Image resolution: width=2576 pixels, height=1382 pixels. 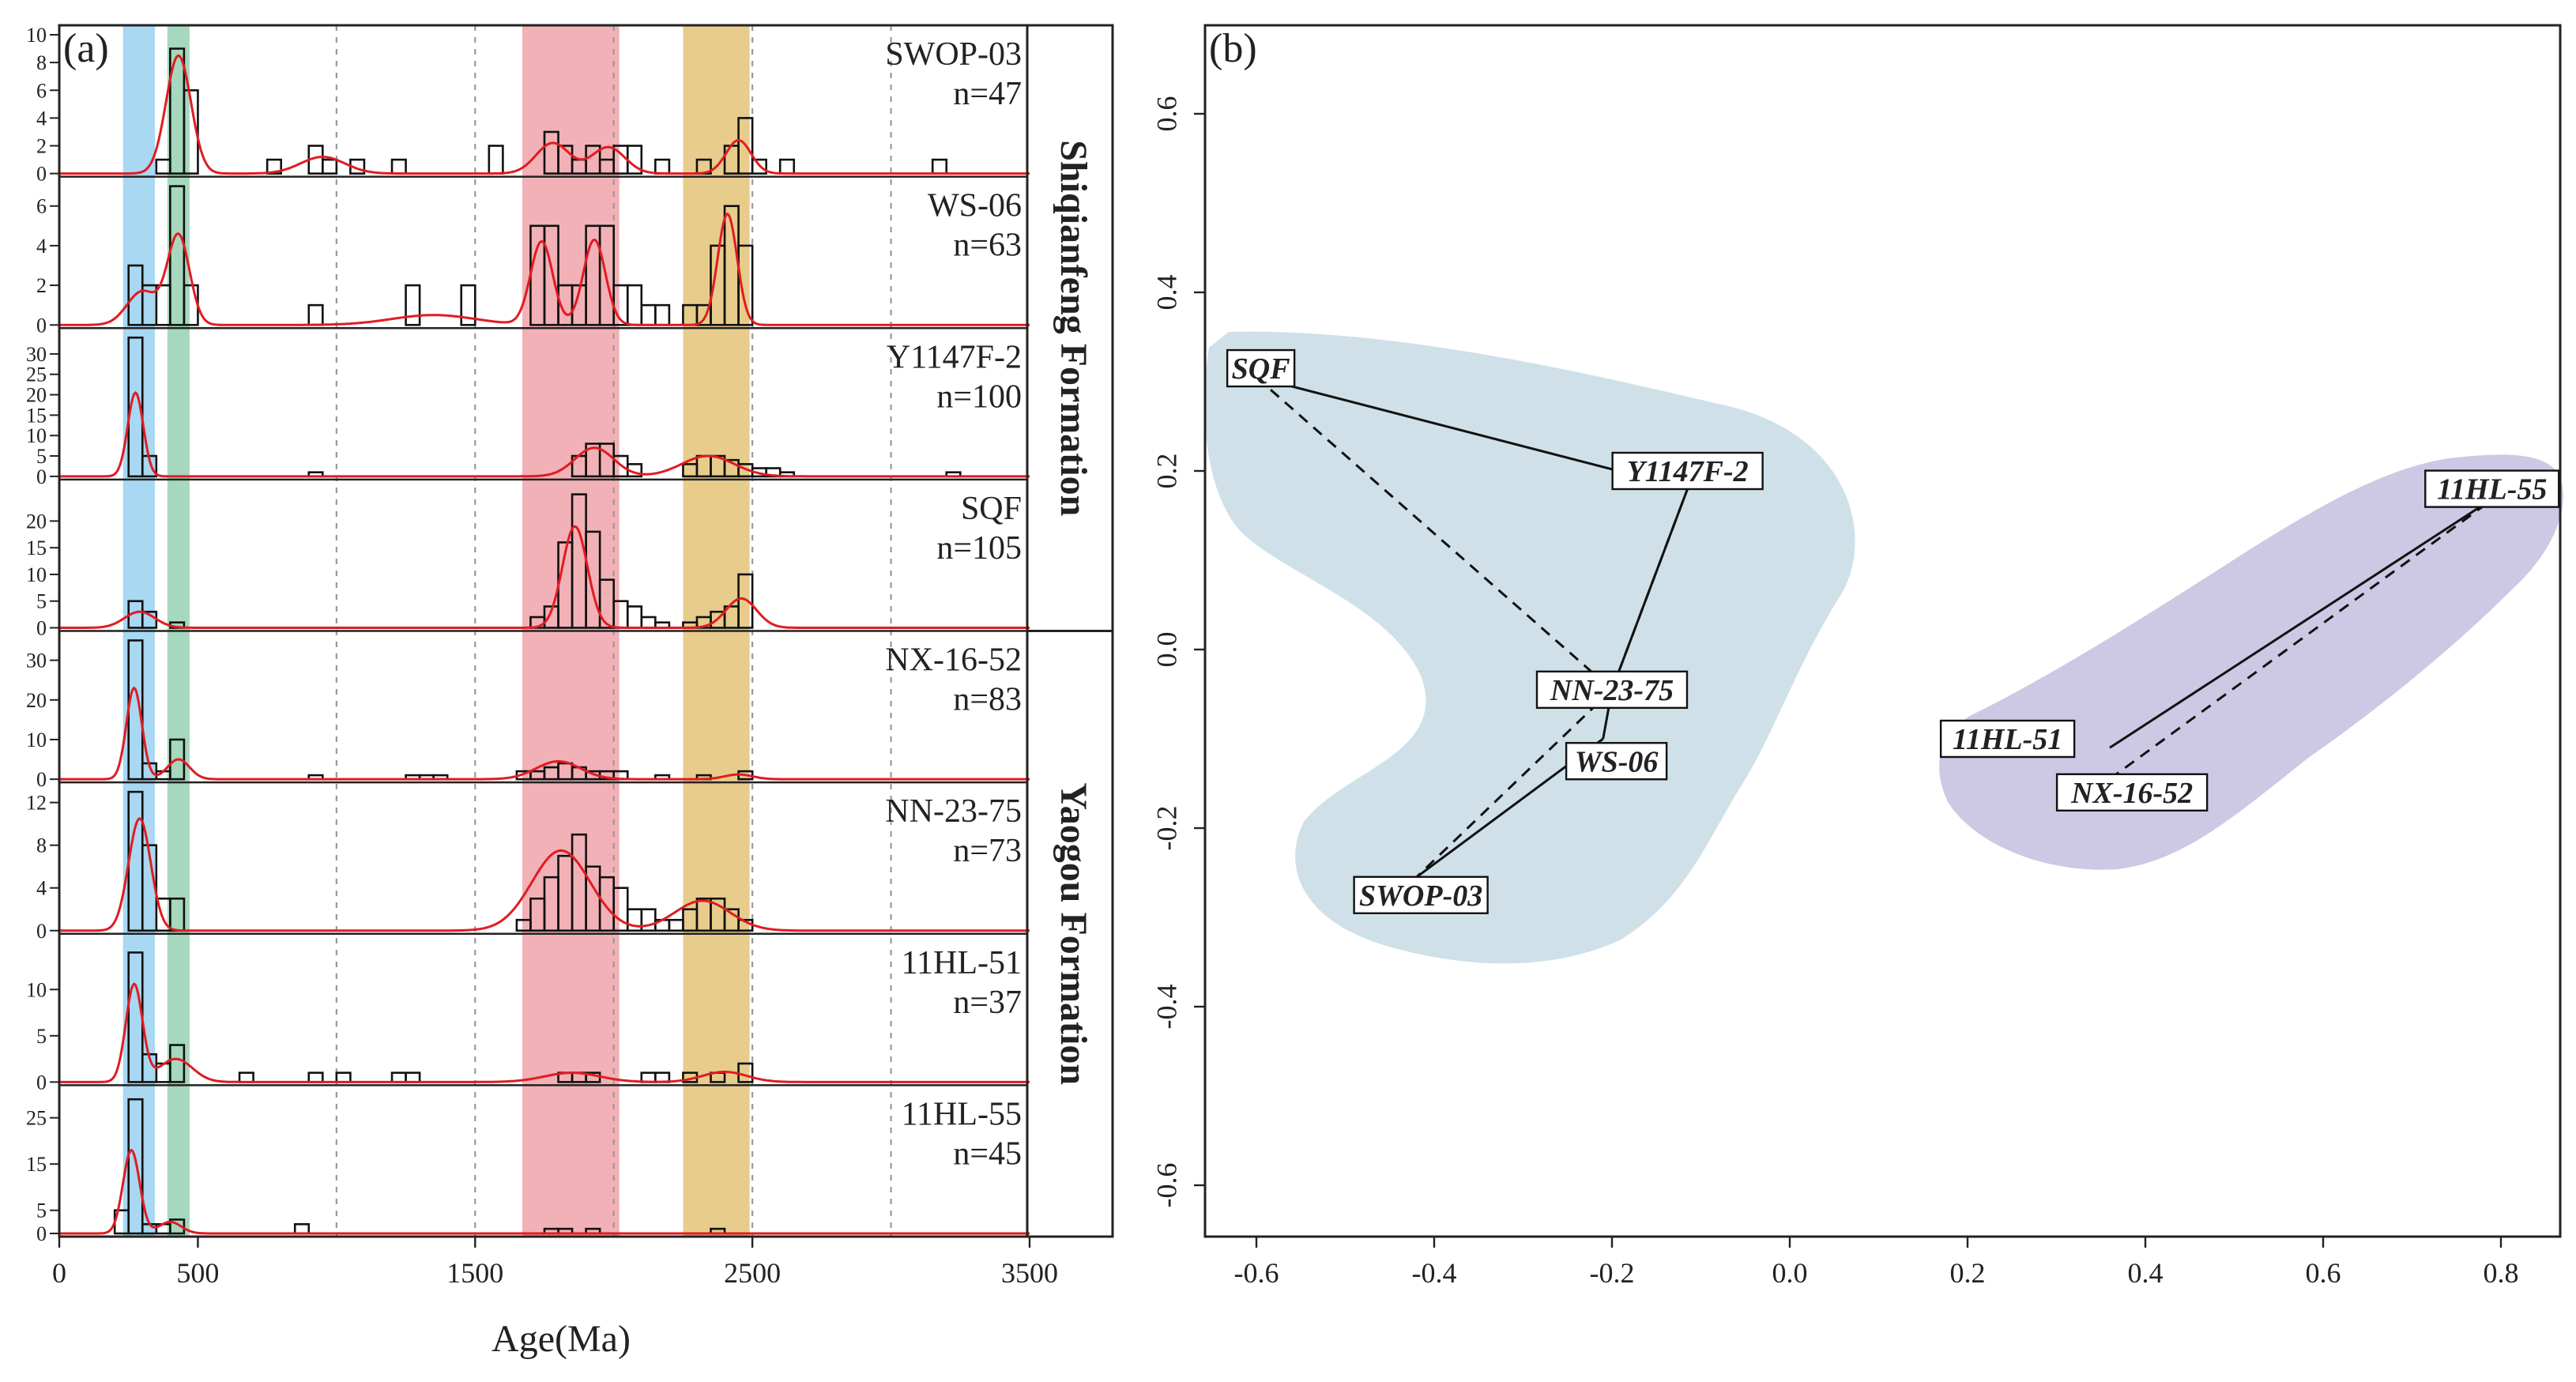 I want to click on label-text: 11HL-51, so click(x=2007, y=739).